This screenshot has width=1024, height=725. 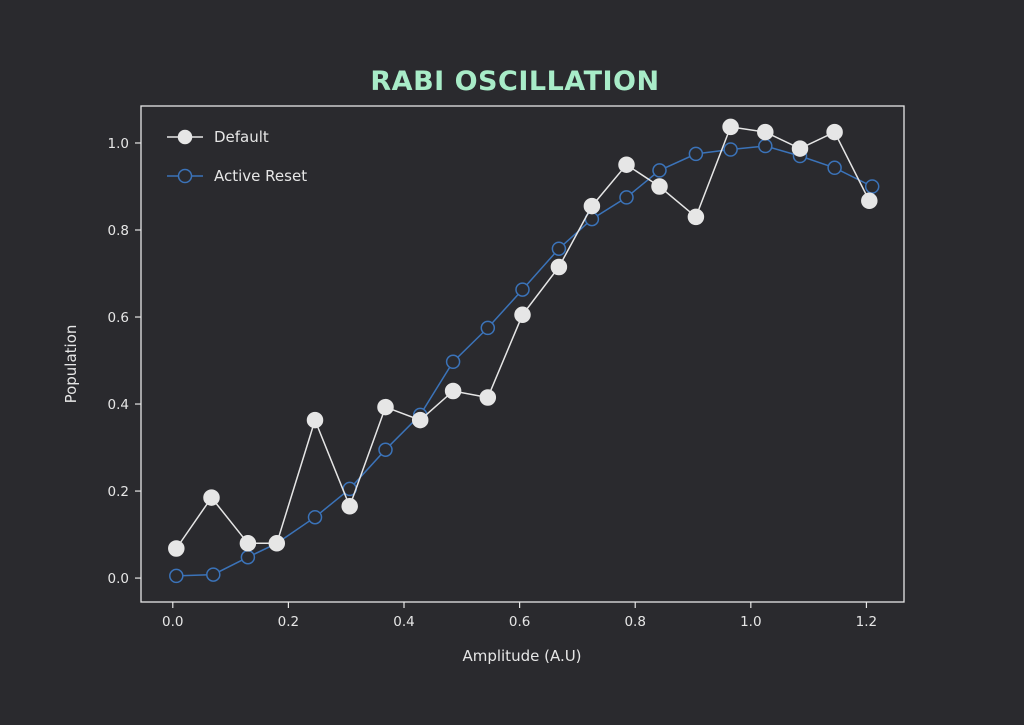 What do you see at coordinates (118, 144) in the screenshot?
I see `y-tick-label: 1.0` at bounding box center [118, 144].